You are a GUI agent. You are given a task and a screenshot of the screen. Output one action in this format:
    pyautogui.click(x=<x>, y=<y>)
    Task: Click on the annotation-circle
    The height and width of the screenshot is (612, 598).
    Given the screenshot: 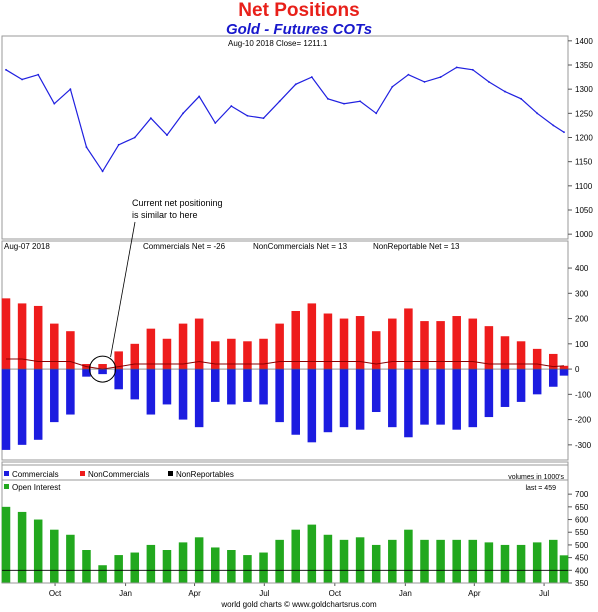 What is the action you would take?
    pyautogui.click(x=103, y=369)
    